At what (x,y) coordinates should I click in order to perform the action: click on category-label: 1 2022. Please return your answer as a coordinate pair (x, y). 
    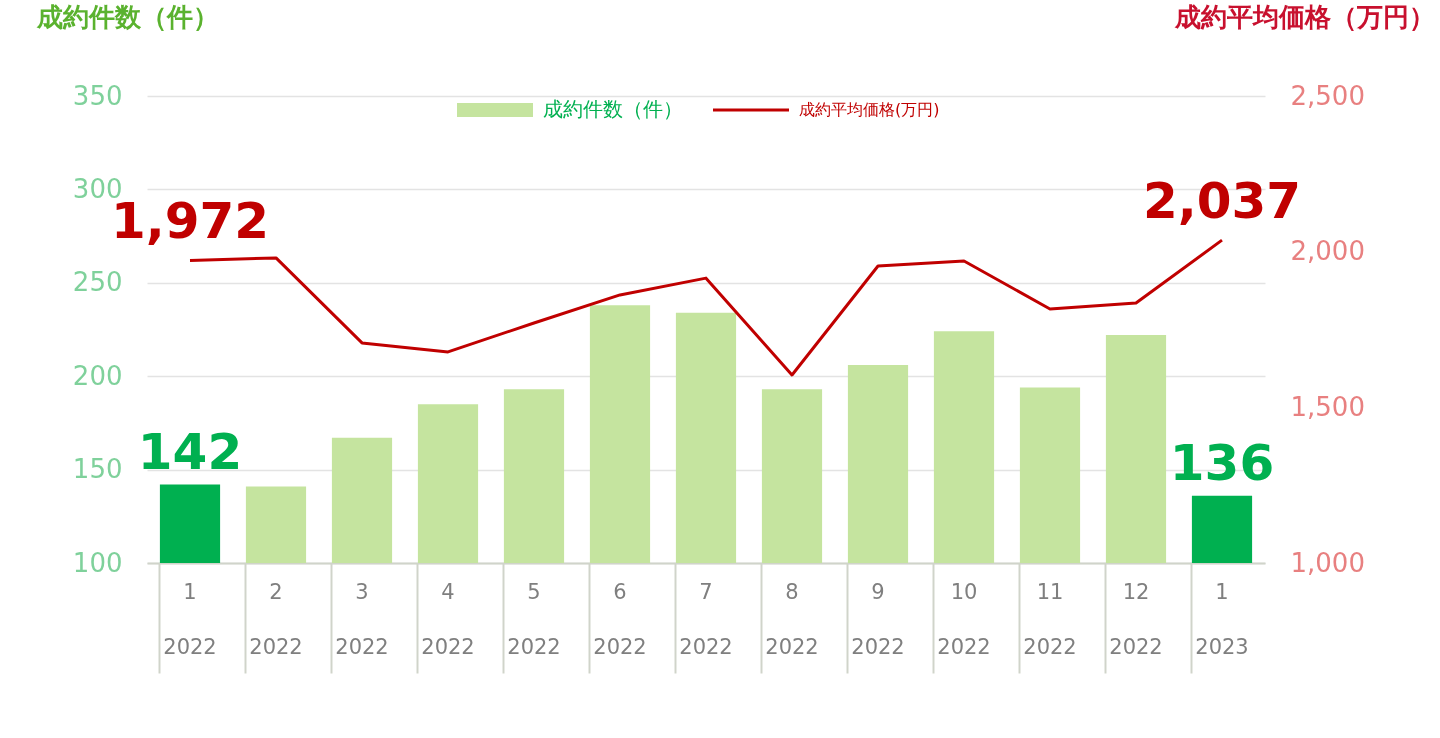
    Looking at the image, I should click on (190, 619).